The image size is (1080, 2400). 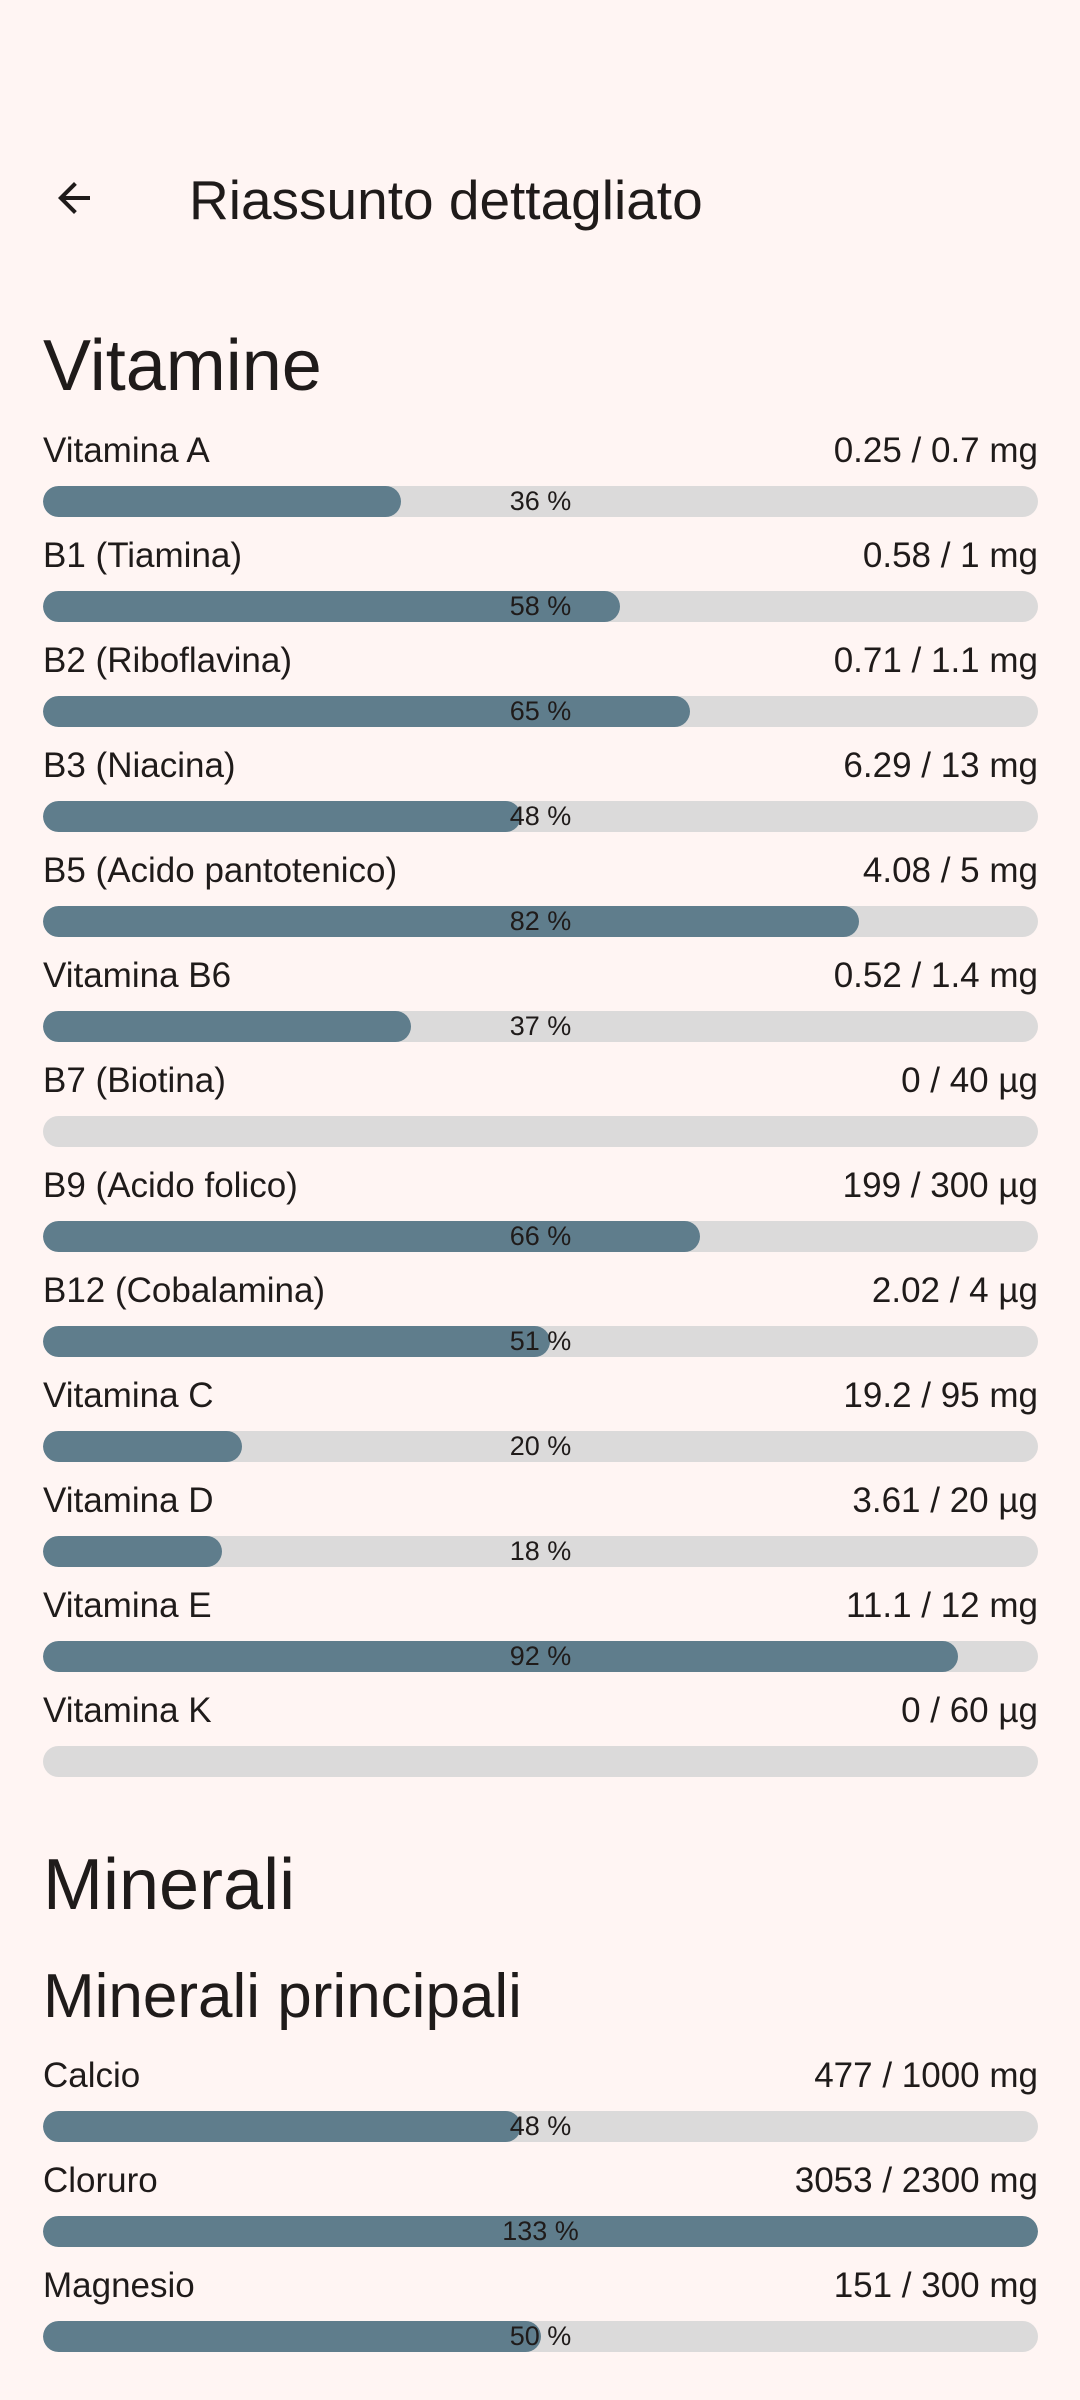 I want to click on nutrient-name: Cloruro, so click(x=100, y=2180).